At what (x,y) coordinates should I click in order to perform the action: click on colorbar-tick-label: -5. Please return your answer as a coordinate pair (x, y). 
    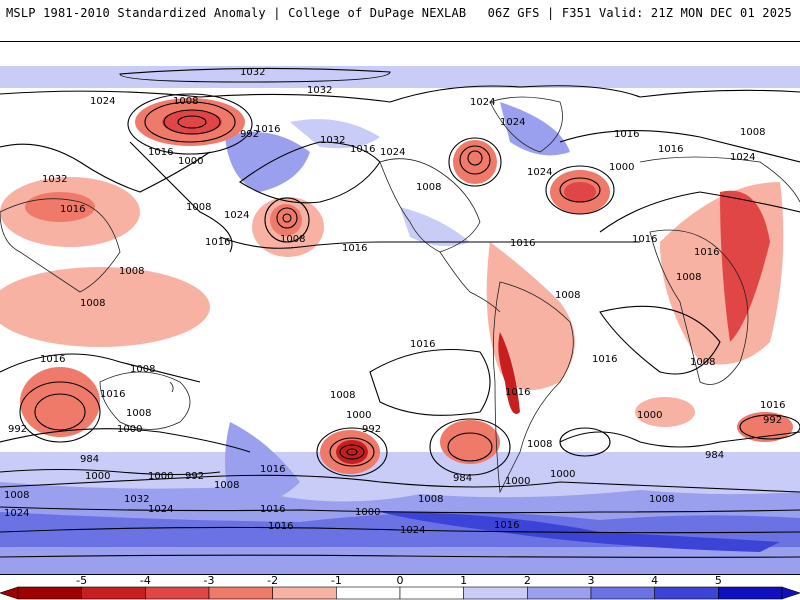
    Looking at the image, I should click on (82, 580).